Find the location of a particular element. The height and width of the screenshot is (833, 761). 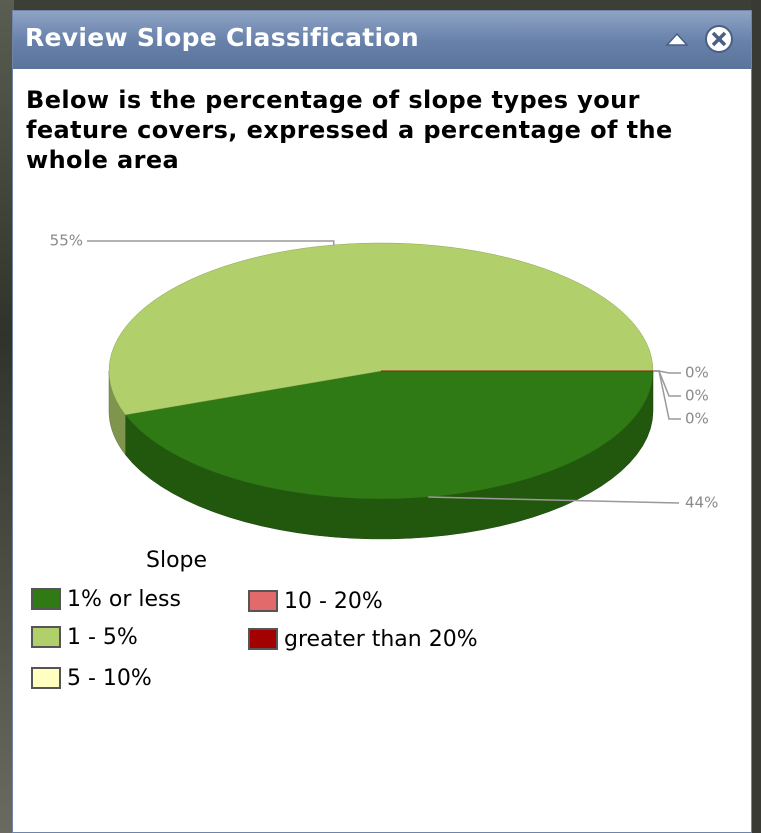

legend-label: 1% or less is located at coordinates (124, 599).